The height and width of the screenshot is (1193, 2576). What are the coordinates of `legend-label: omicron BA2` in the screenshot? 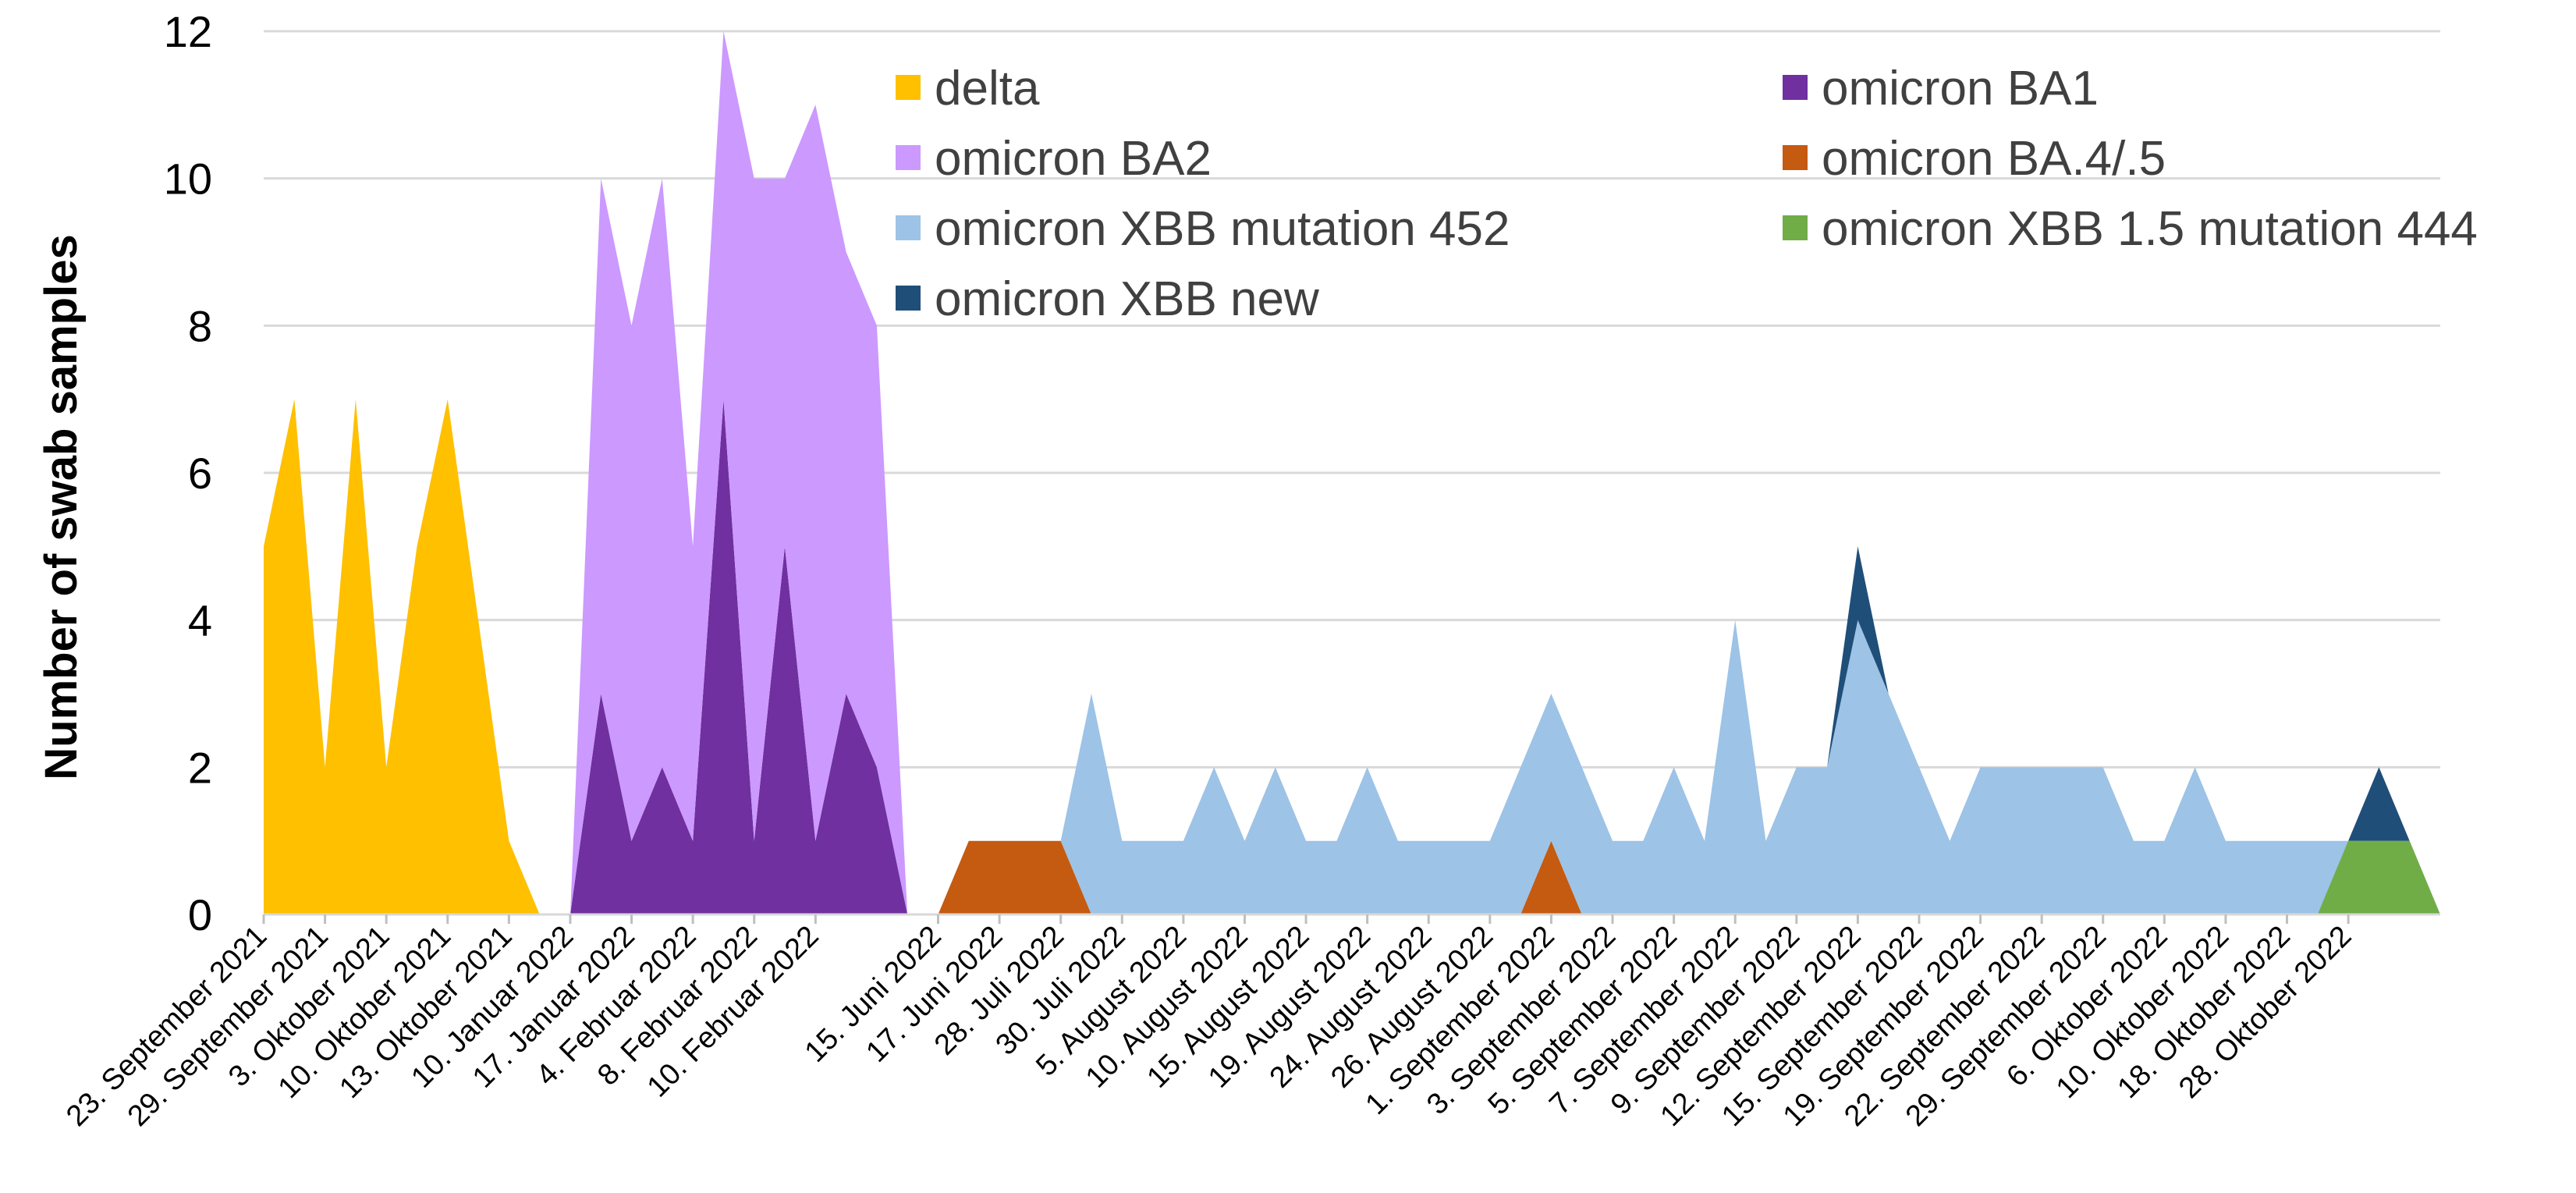 It's located at (1073, 159).